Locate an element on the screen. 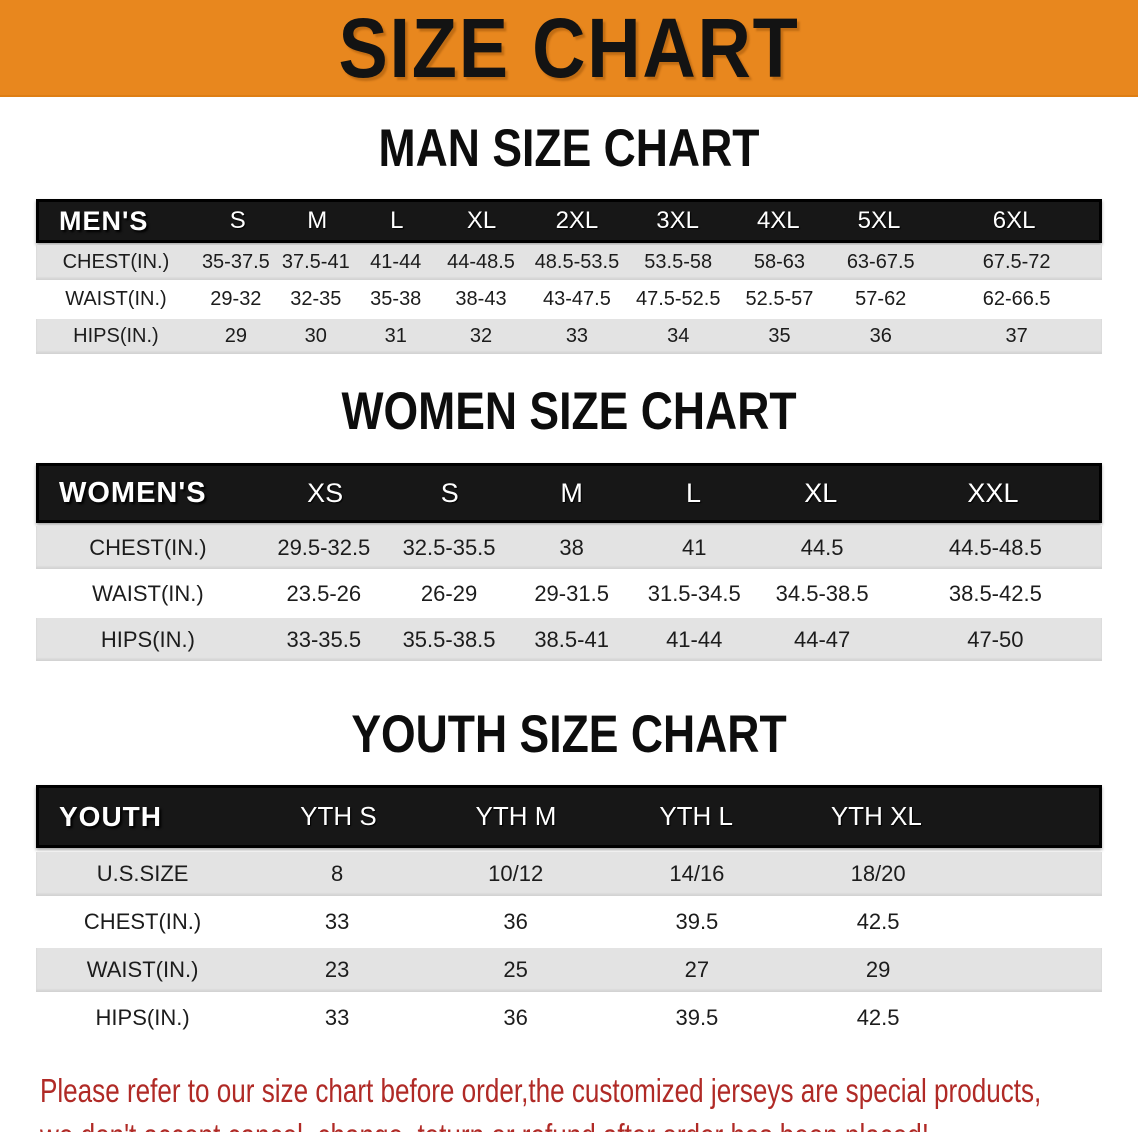 This screenshot has width=1138, height=1132. size-cell: 35.5-38.5 is located at coordinates (449, 639).